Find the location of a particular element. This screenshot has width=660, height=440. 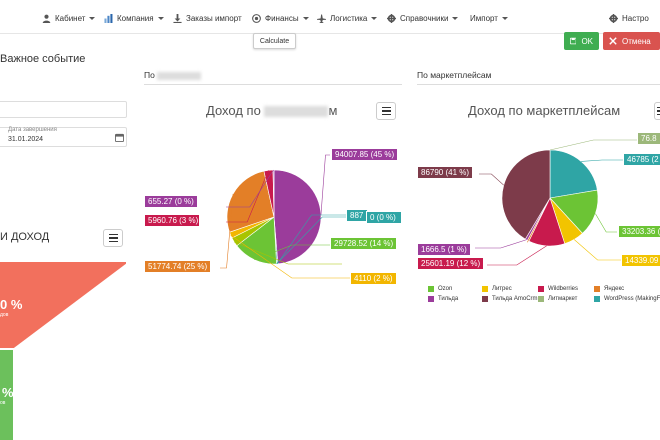

pie-data-label: 46785 (2 is located at coordinates (641, 159).